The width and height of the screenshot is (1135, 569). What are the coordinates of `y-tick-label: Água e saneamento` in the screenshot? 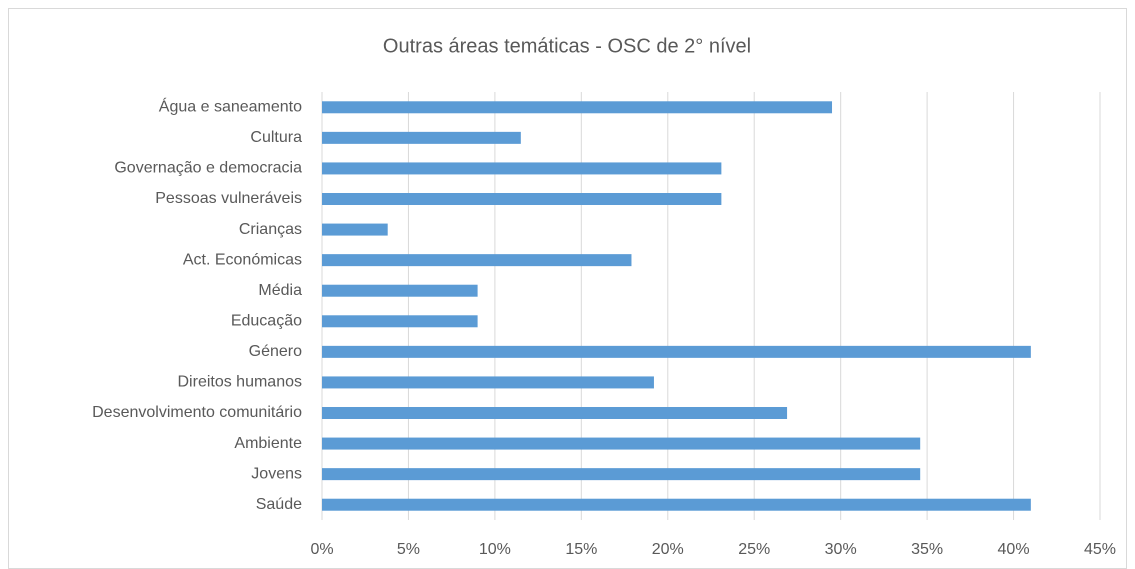 It's located at (230, 106).